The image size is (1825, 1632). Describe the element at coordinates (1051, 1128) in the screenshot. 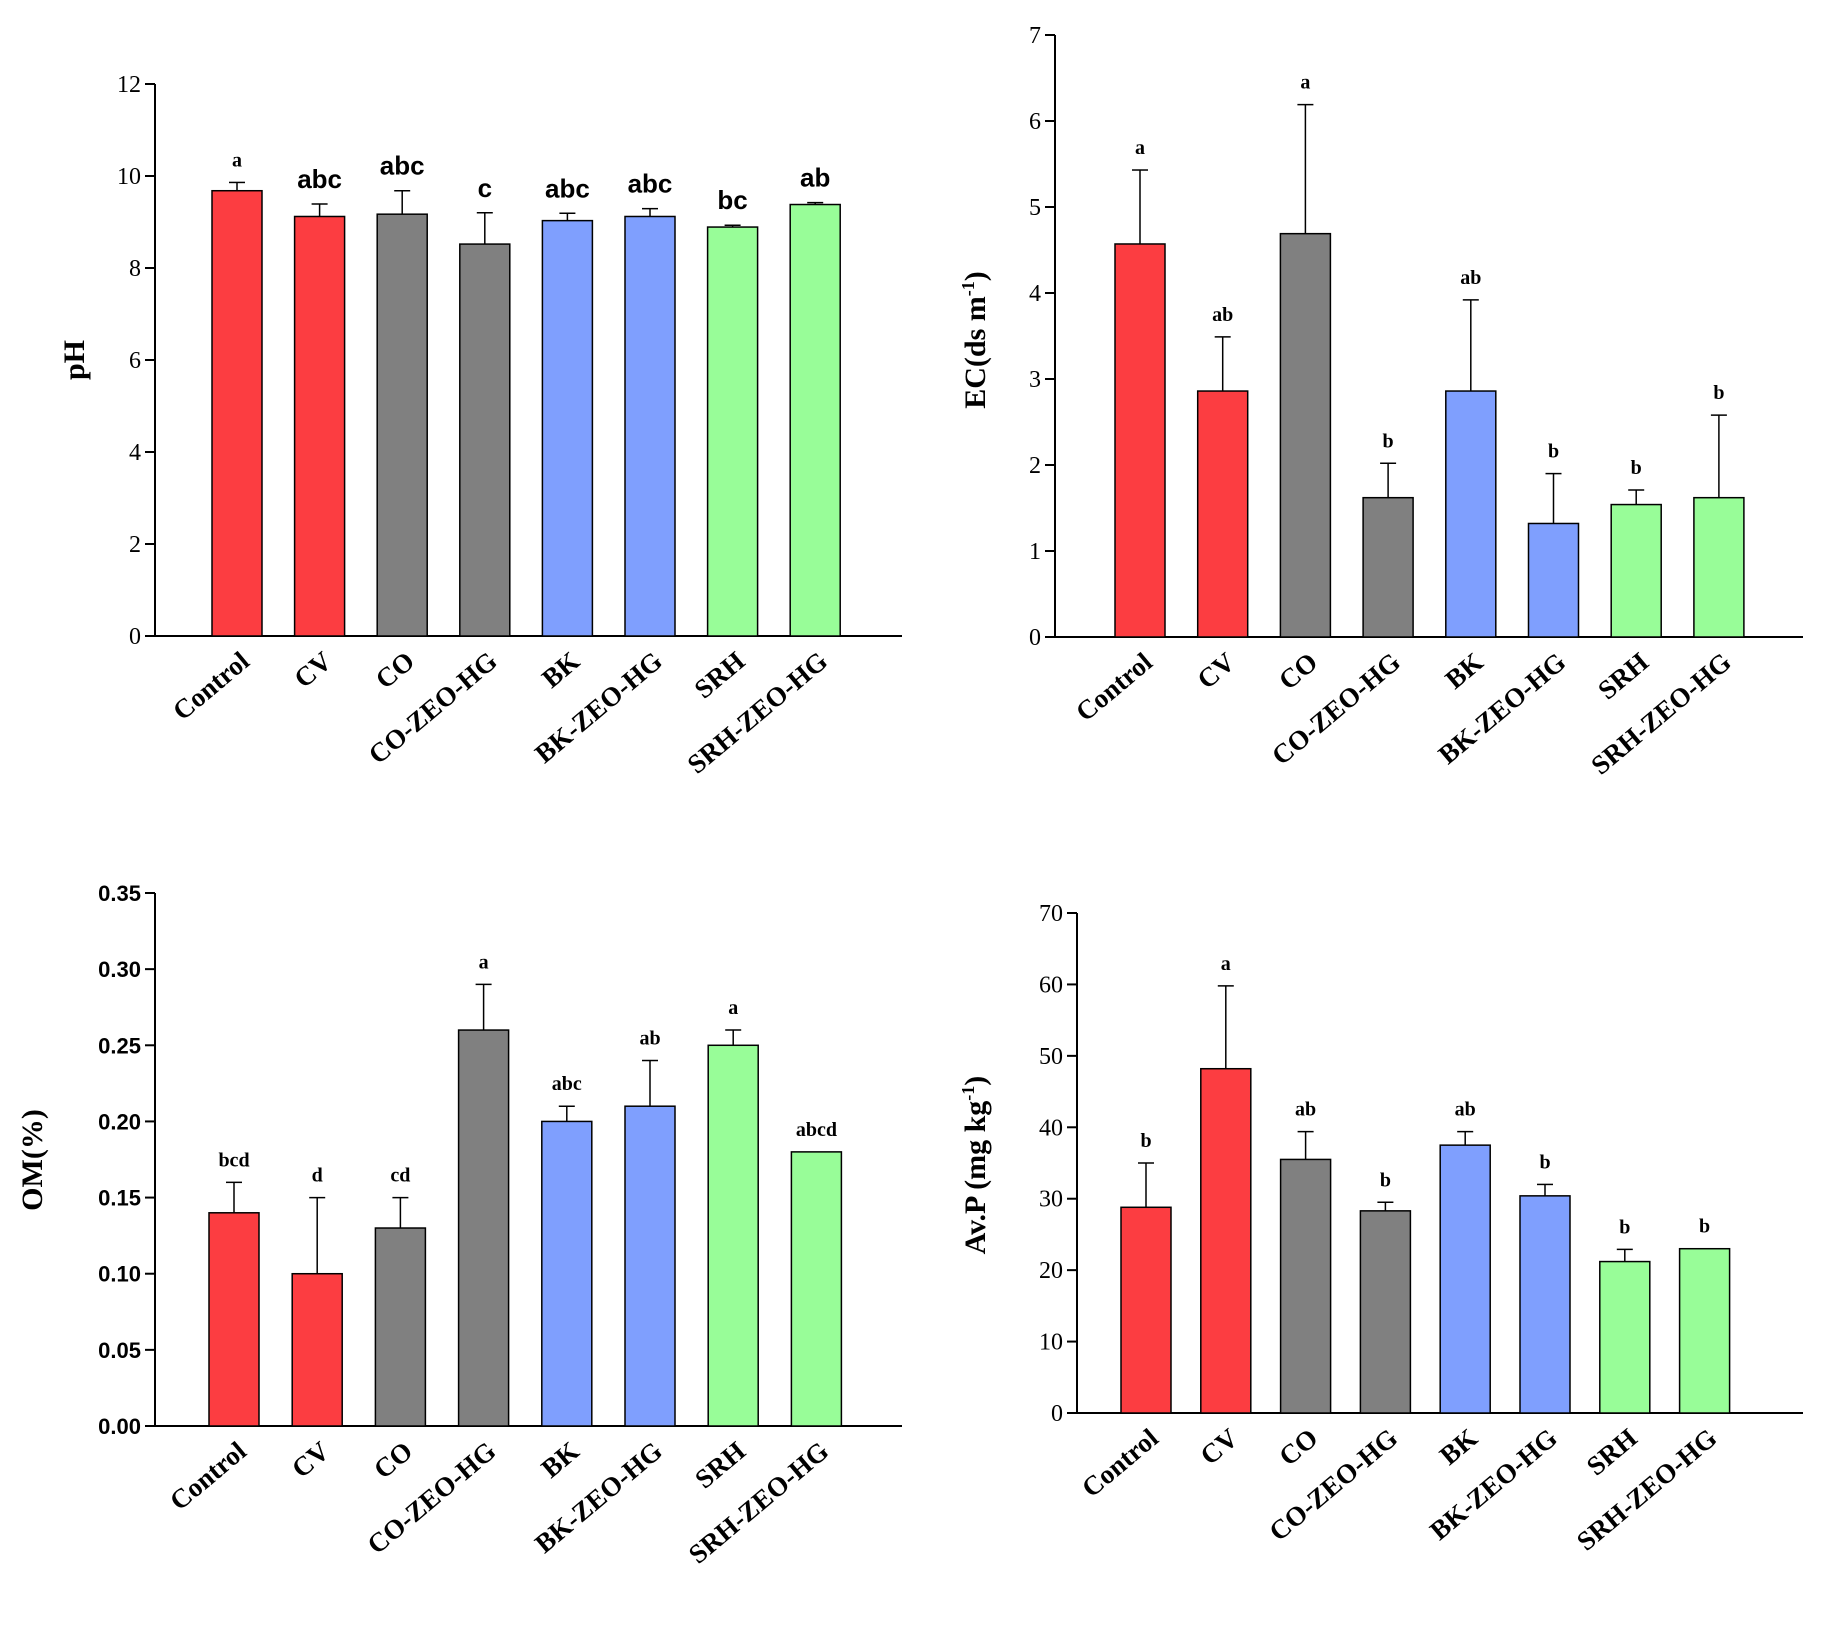

I see `y-tick-label: 40` at that location.